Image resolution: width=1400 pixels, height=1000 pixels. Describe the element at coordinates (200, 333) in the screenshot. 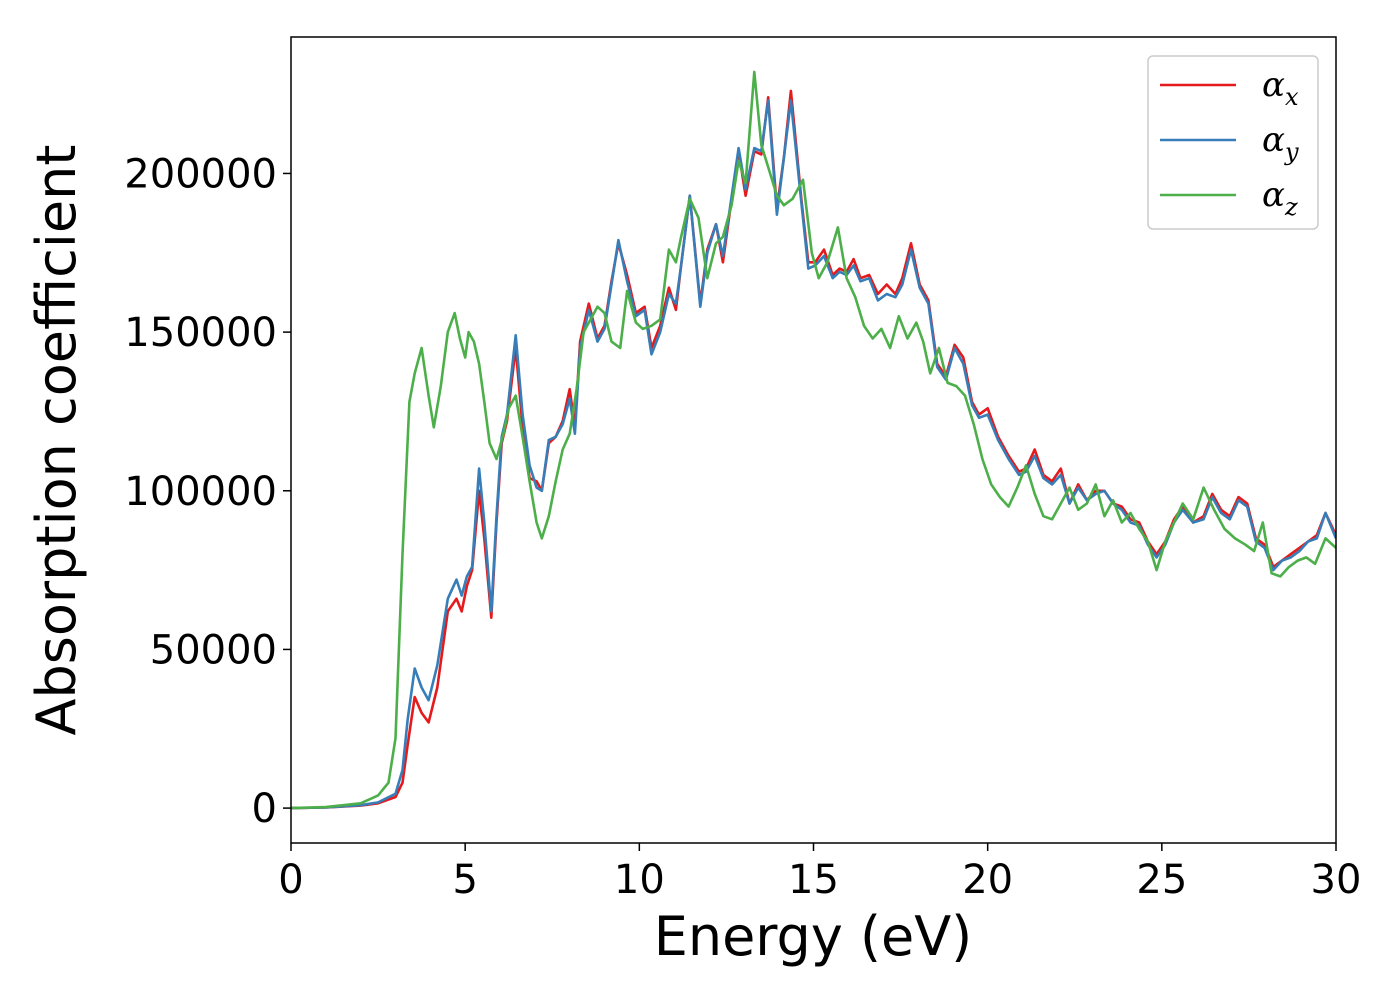

I see `y-tick-label: 150000` at that location.